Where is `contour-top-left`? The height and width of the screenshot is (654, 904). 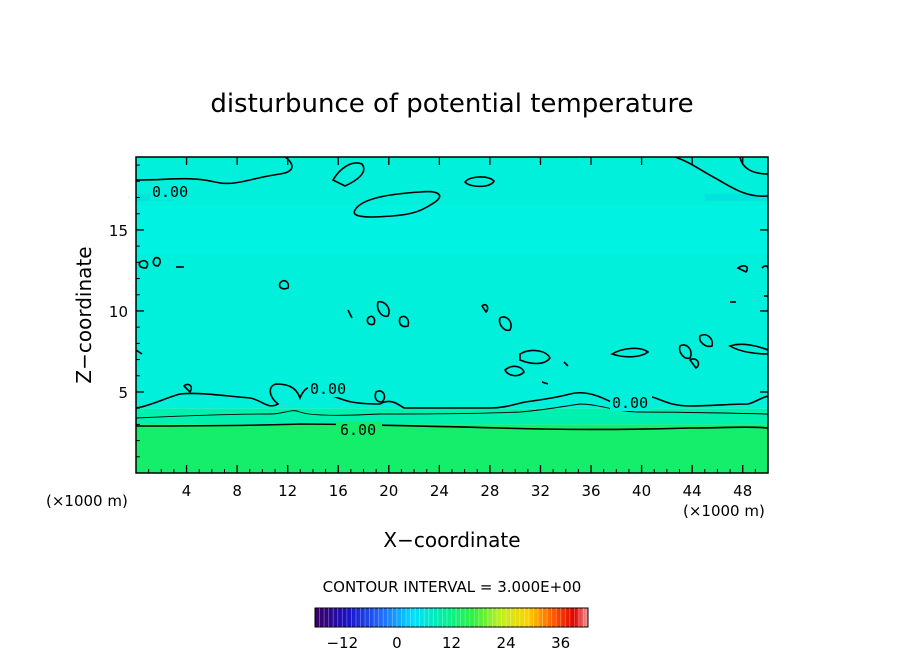 contour-top-left is located at coordinates (214, 171).